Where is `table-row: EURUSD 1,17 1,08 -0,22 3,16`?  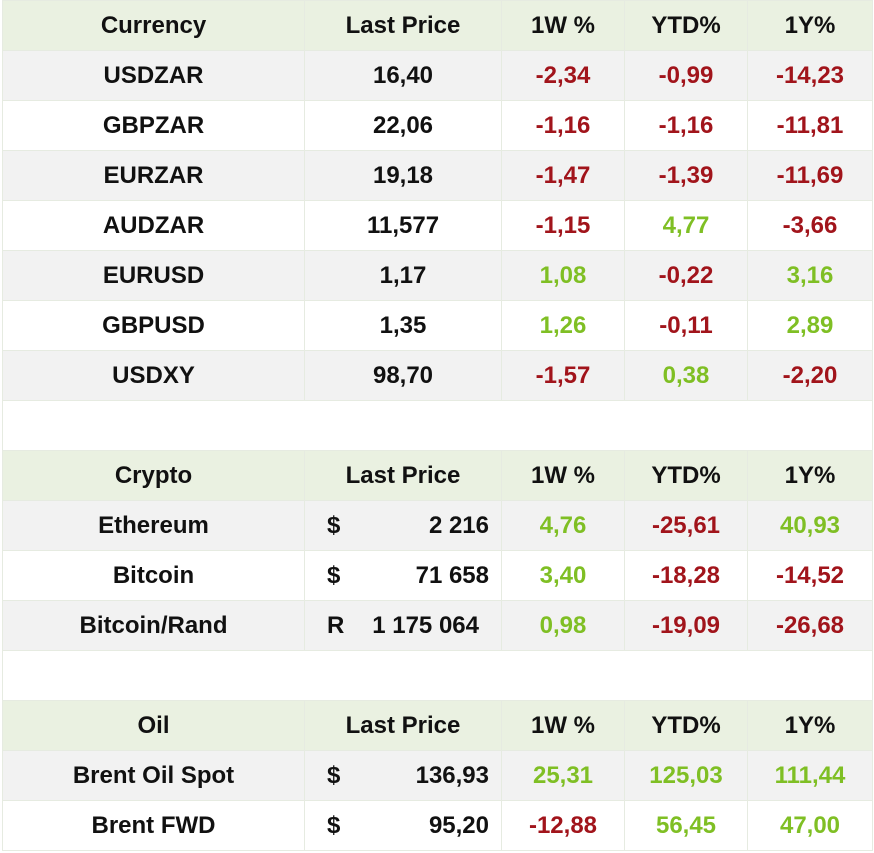 table-row: EURUSD 1,17 1,08 -0,22 3,16 is located at coordinates (437, 275).